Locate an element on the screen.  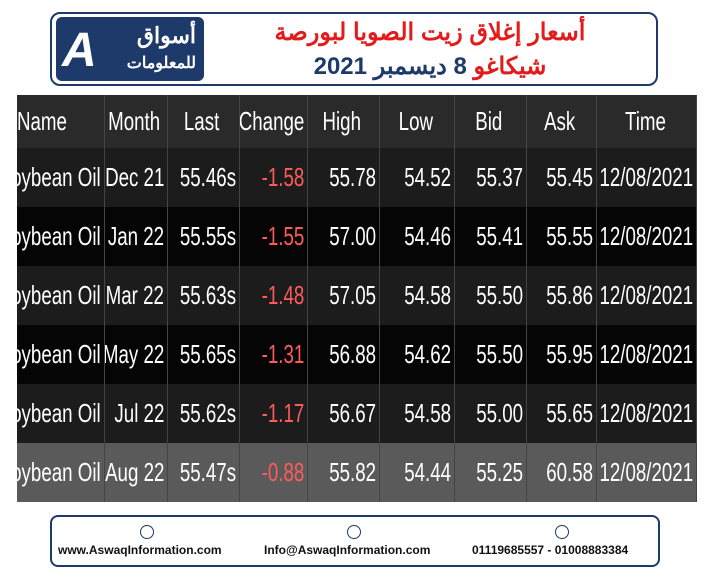
cell-text: 57.05 is located at coordinates (352, 295).